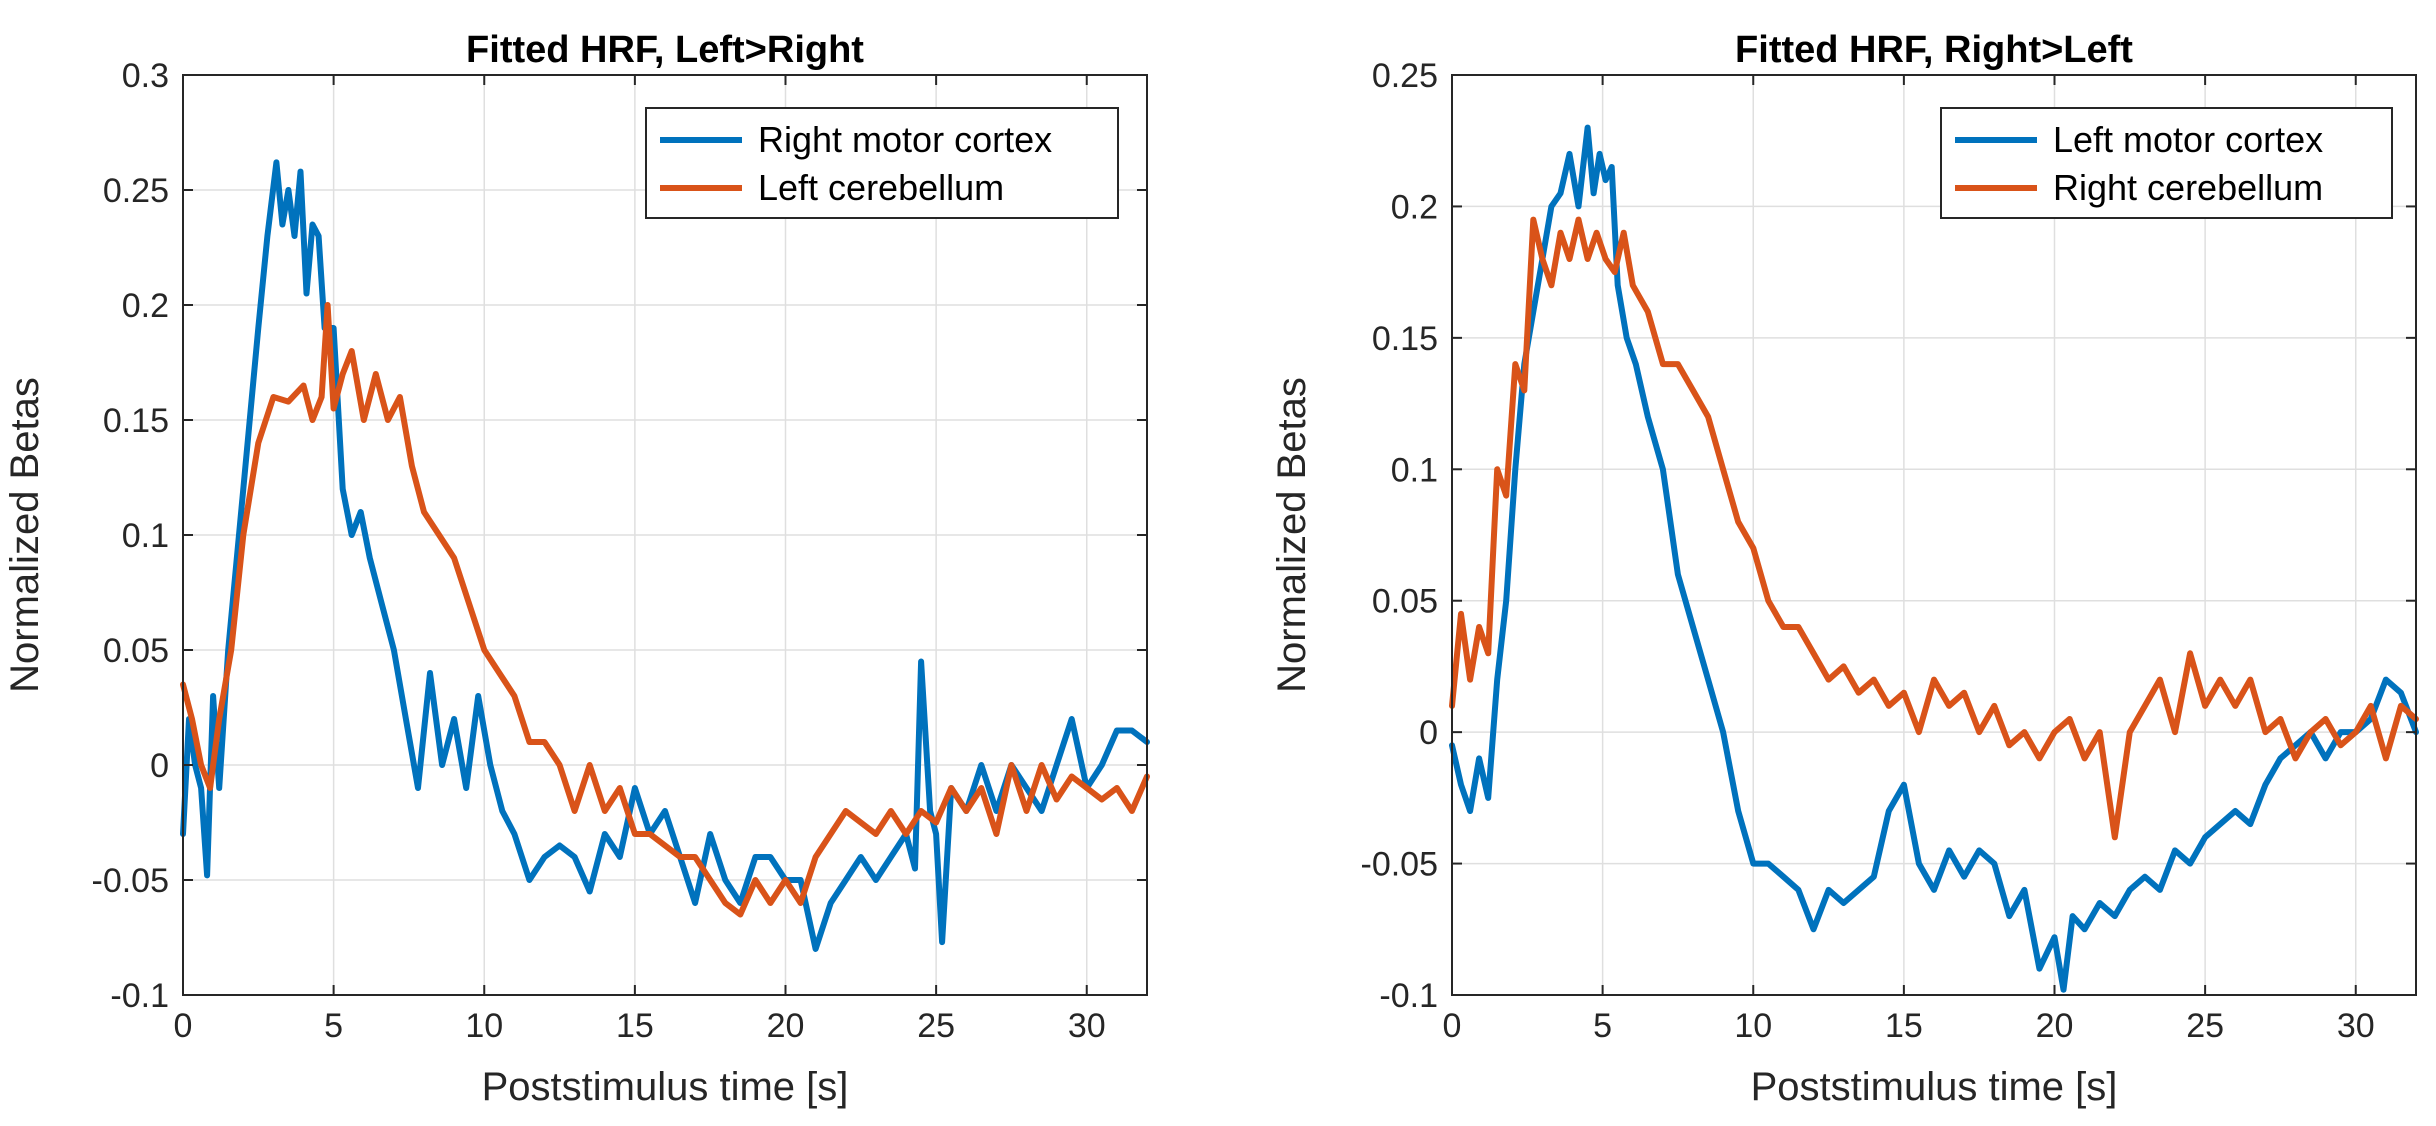 The width and height of the screenshot is (2436, 1126). I want to click on legend-entry: Right motor cortex, so click(905, 139).